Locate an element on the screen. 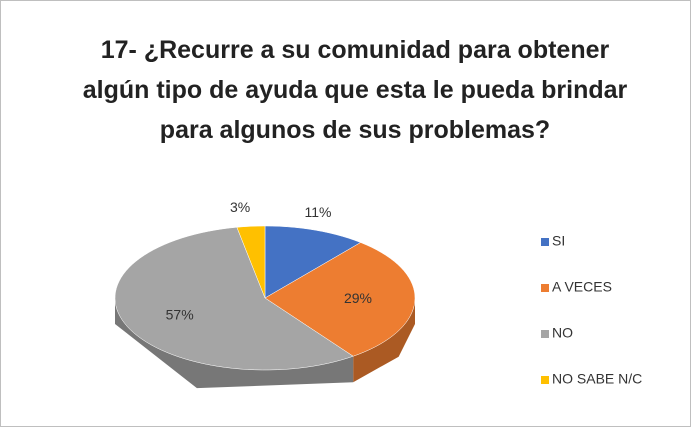 The image size is (698, 432). legend-label: SI is located at coordinates (558, 241).